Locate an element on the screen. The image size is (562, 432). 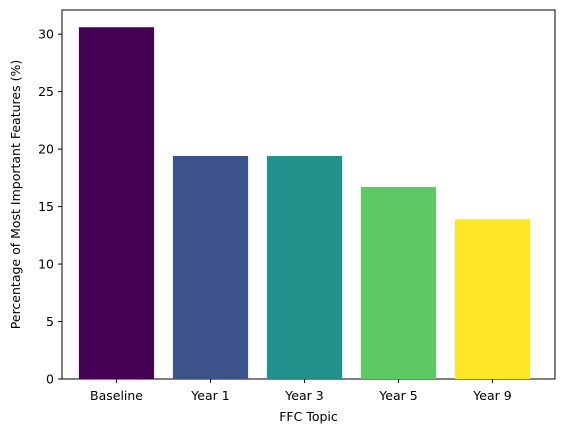
y-tick-label: 0 is located at coordinates (50, 379).